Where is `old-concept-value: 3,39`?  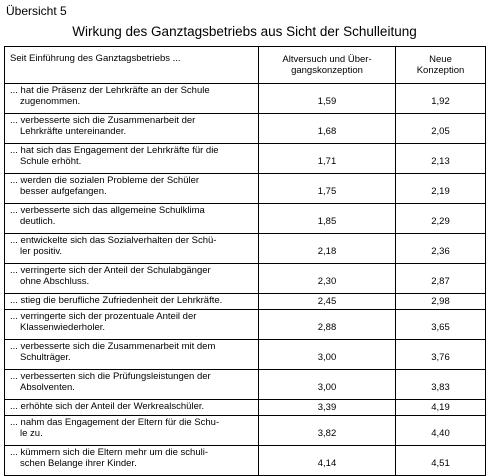
old-concept-value: 3,39 is located at coordinates (327, 407).